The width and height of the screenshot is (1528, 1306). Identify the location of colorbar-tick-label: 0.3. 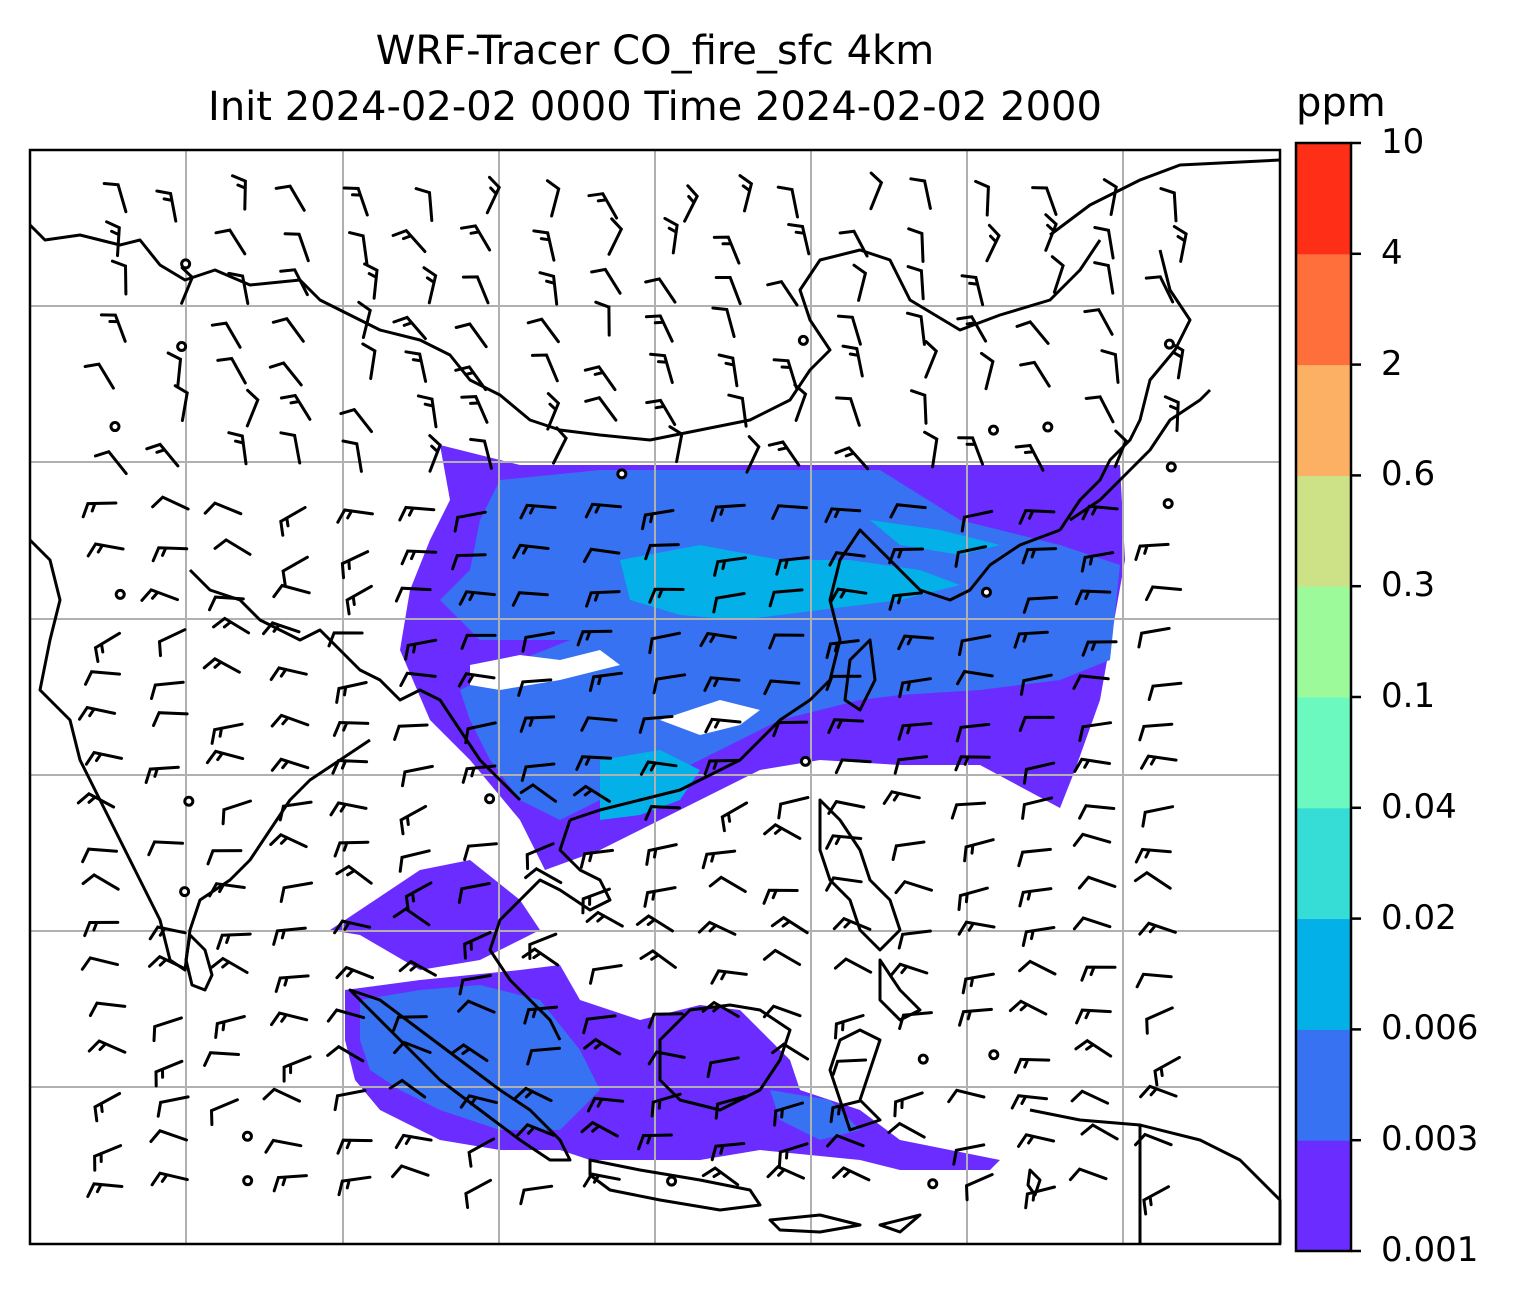
(1408, 585).